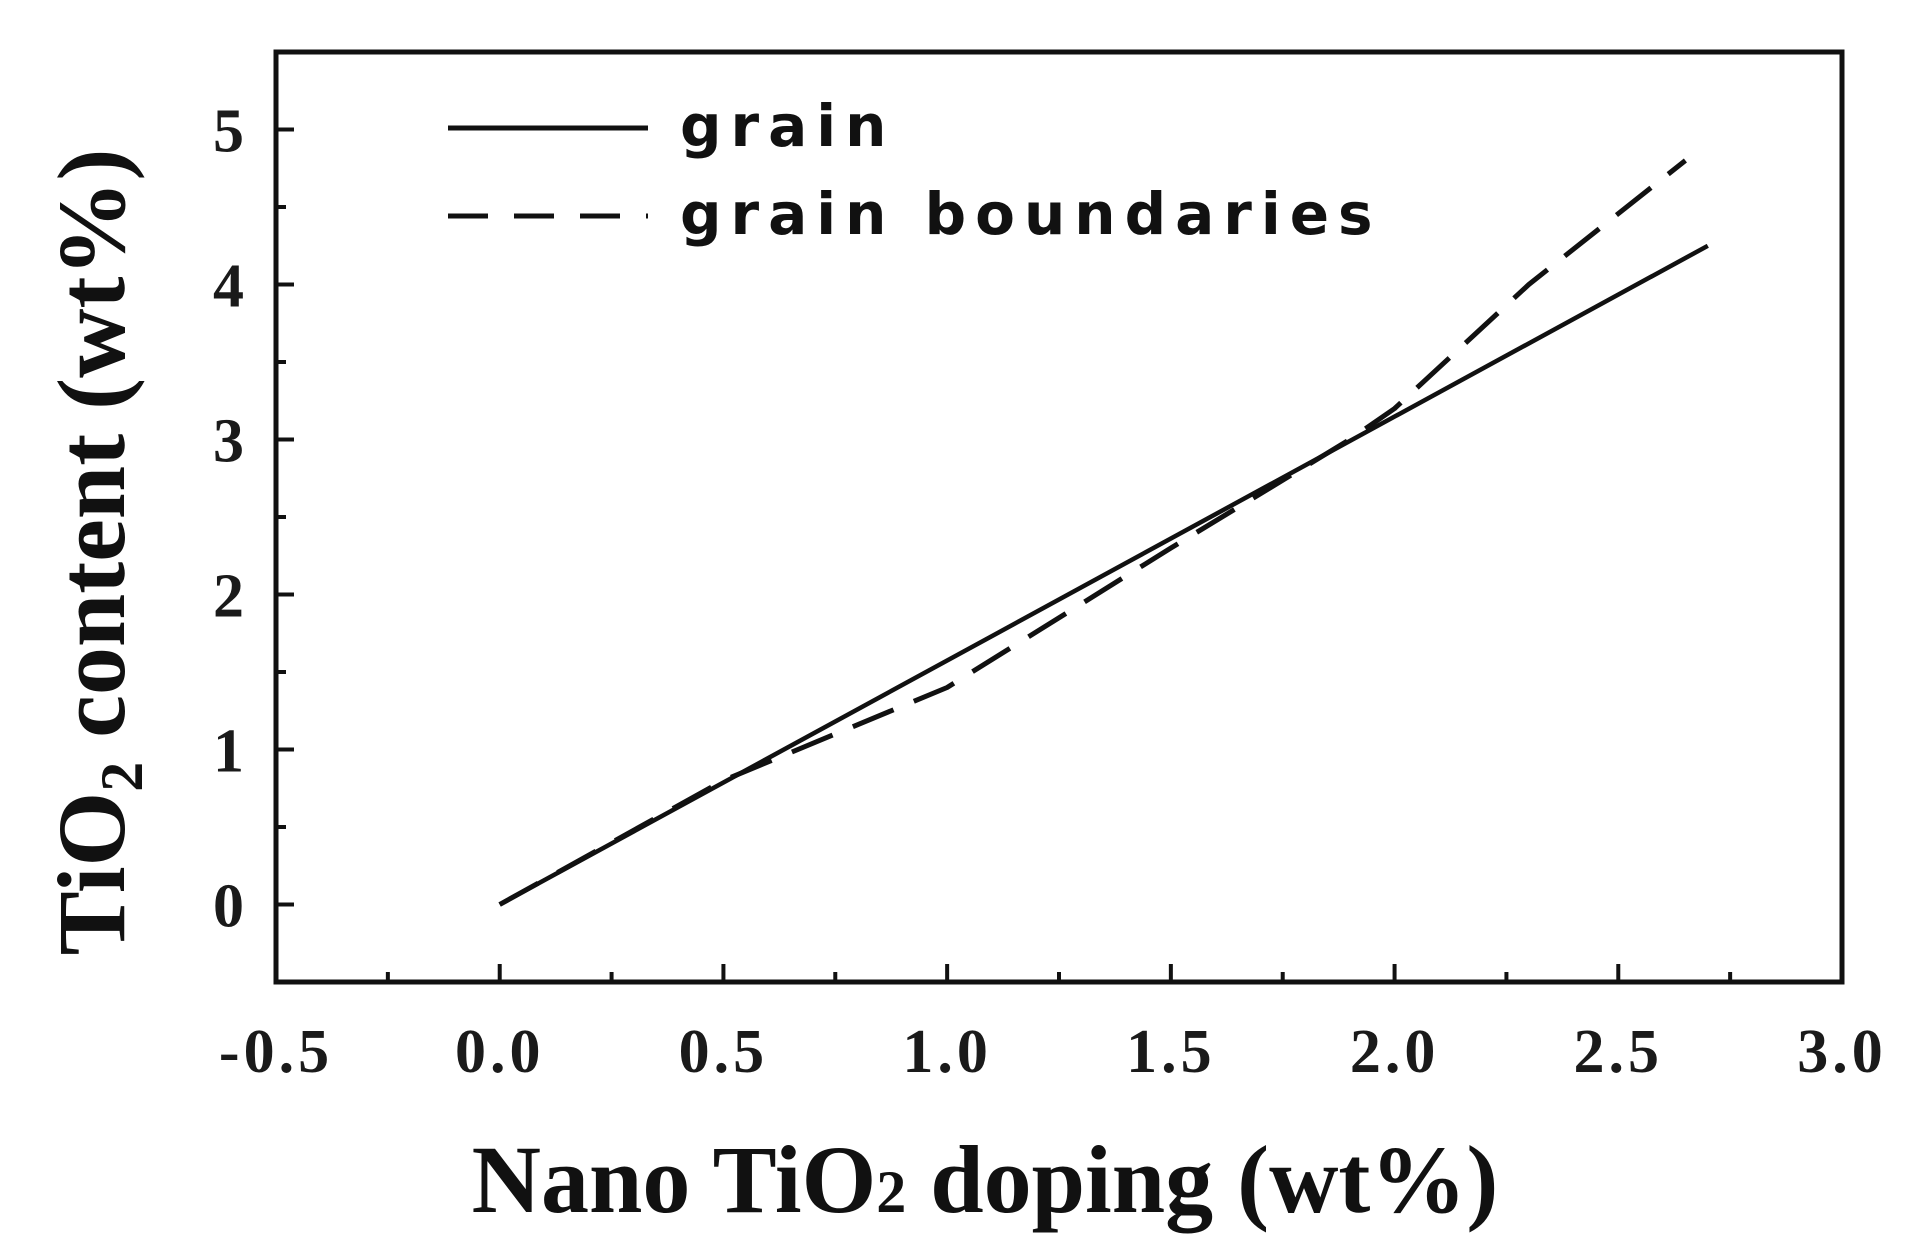  Describe the element at coordinates (1842, 1052) in the screenshot. I see `x-tick-label: 3.0` at that location.